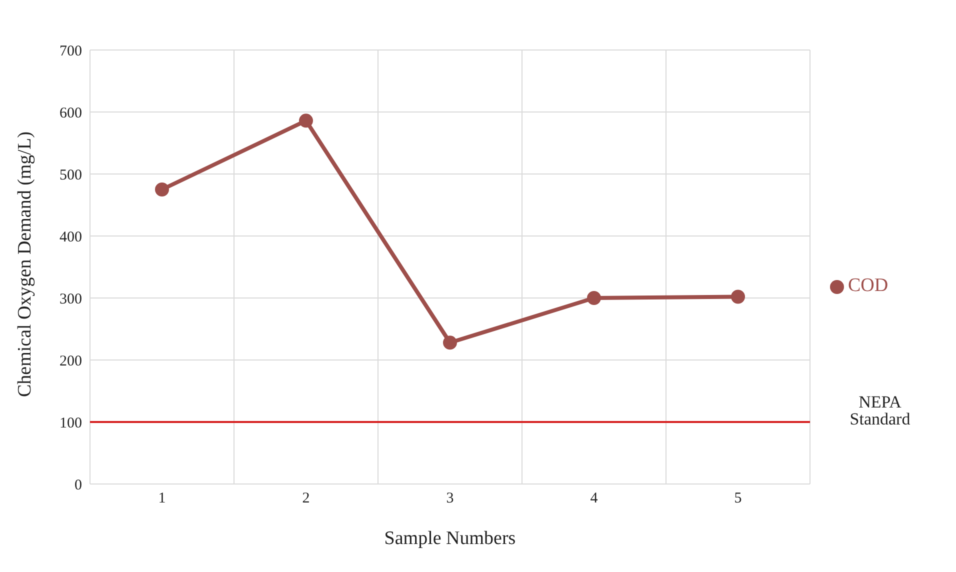 This screenshot has height=572, width=956. I want to click on legend-label: COD, so click(868, 285).